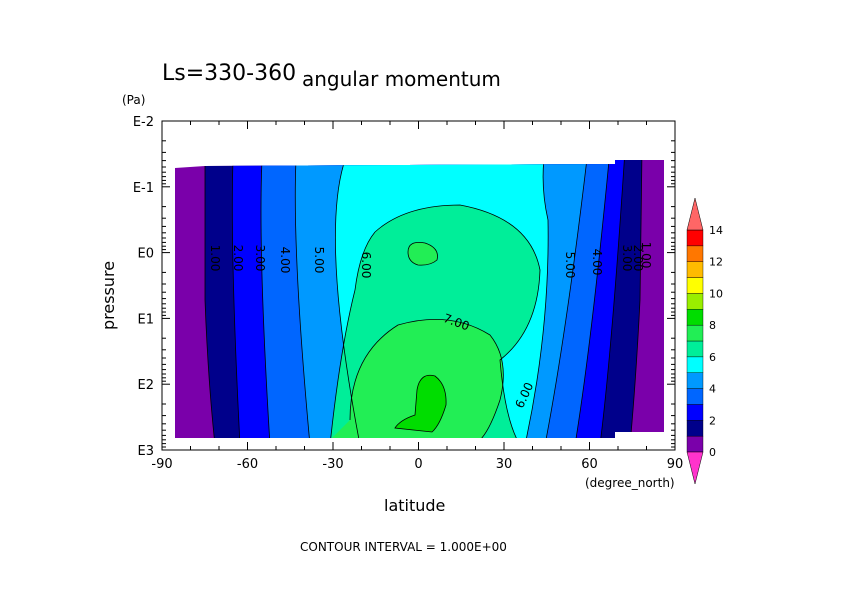 This screenshot has width=842, height=595. Describe the element at coordinates (146, 451) in the screenshot. I see `y-tick-label: E3` at that location.